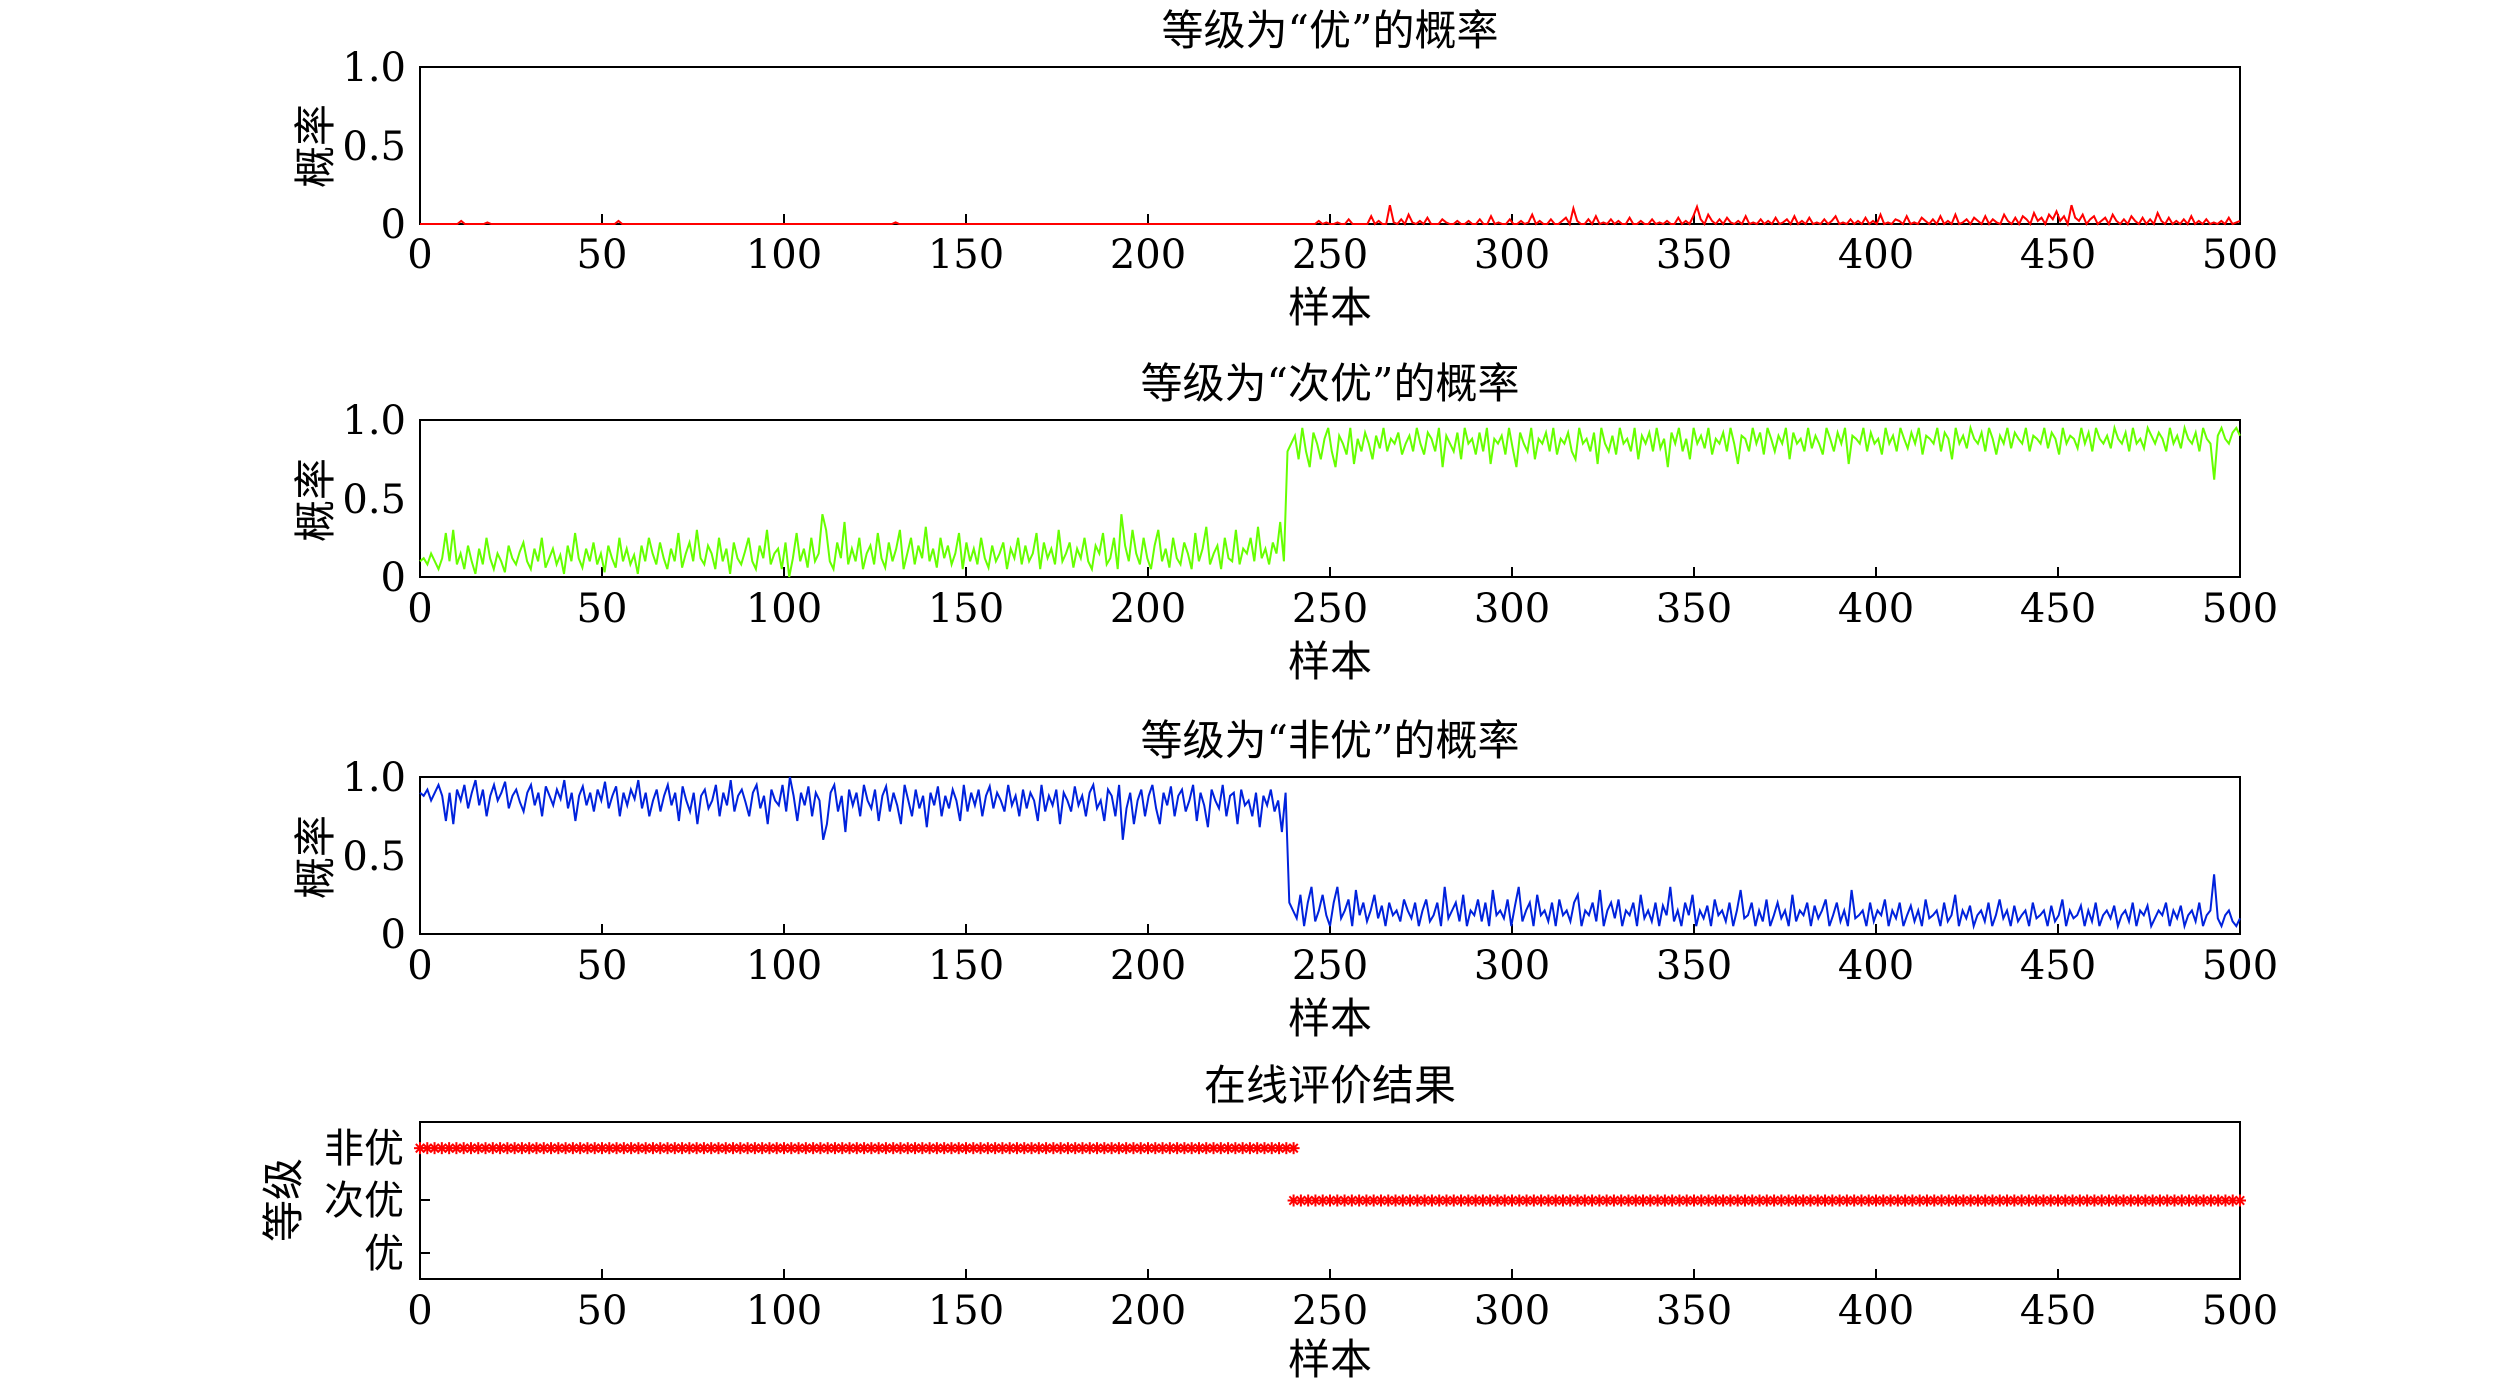 This screenshot has width=2520, height=1380. I want to click on panel-2-ytick-label: 0.5, so click(374, 500).